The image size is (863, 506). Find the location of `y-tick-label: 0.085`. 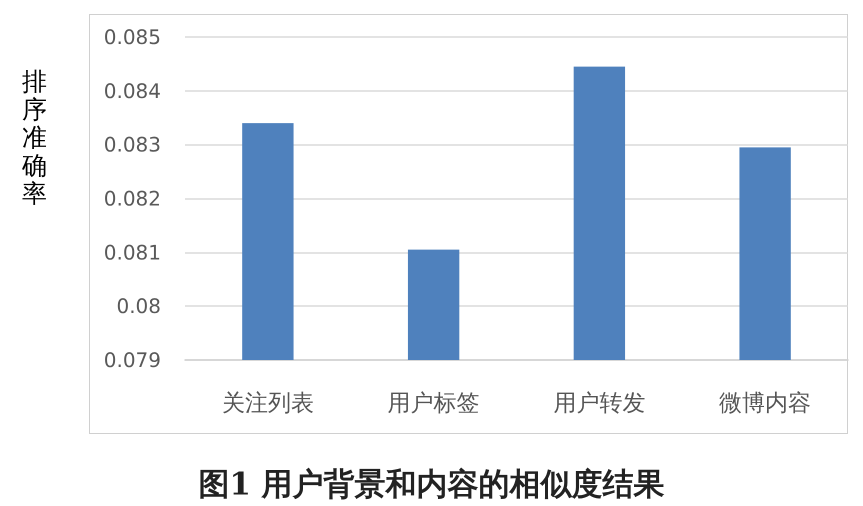

y-tick-label: 0.085 is located at coordinates (132, 37).